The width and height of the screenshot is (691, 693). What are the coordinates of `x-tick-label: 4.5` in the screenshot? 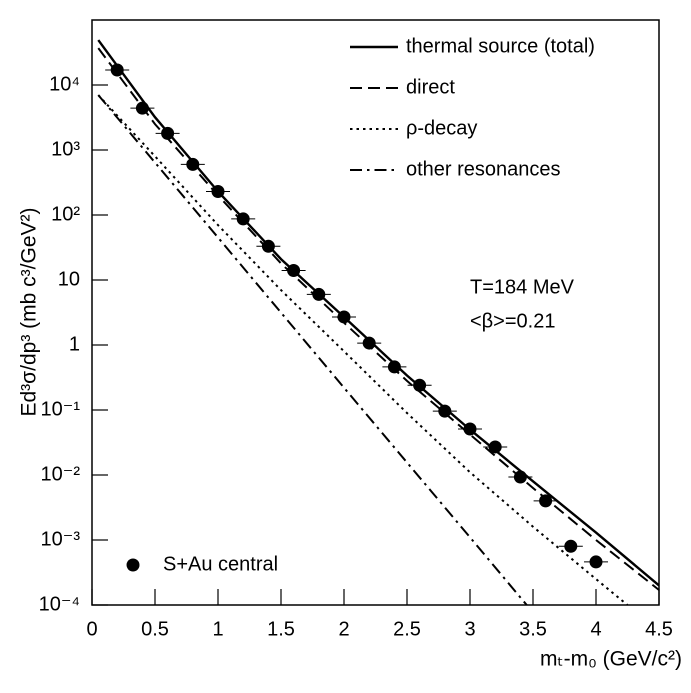 It's located at (659, 629).